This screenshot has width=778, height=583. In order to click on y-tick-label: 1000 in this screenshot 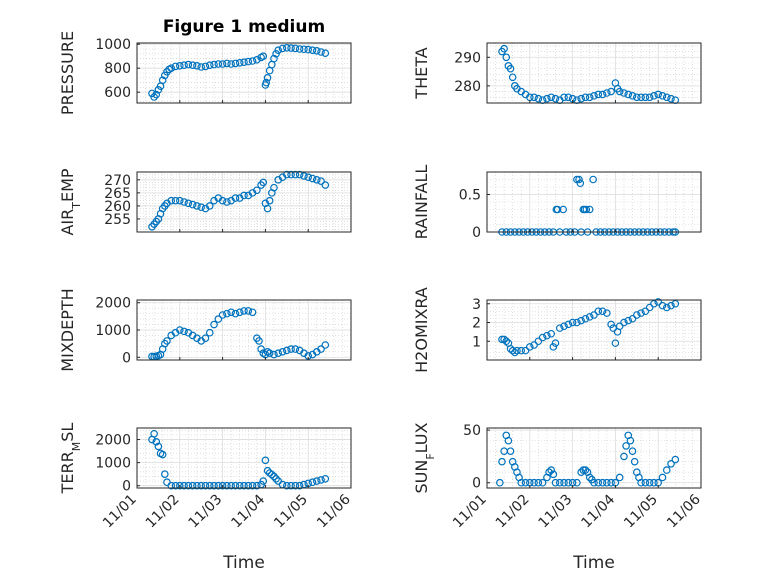, I will do `click(113, 45)`.